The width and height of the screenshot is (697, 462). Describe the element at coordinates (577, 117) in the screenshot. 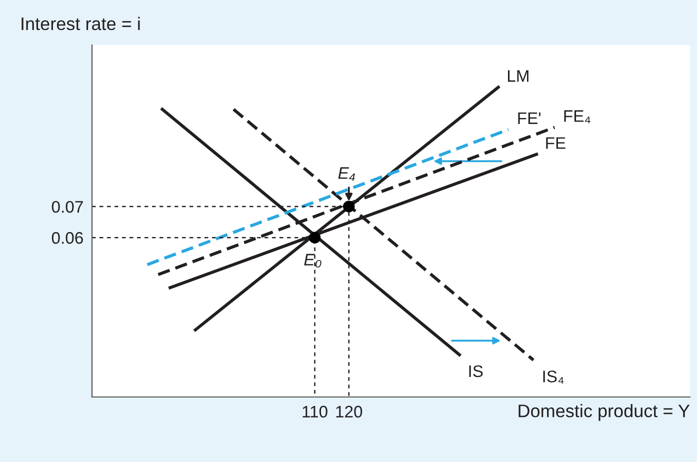

I see `series-label: FE₄` at that location.